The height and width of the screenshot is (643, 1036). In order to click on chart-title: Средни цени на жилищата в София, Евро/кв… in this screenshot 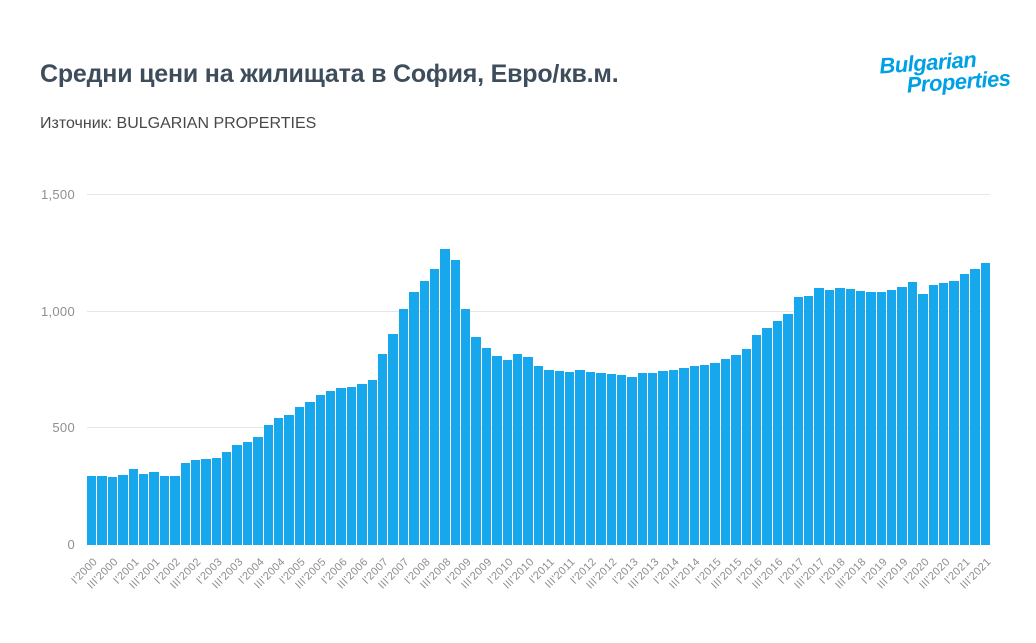, I will do `click(329, 74)`.